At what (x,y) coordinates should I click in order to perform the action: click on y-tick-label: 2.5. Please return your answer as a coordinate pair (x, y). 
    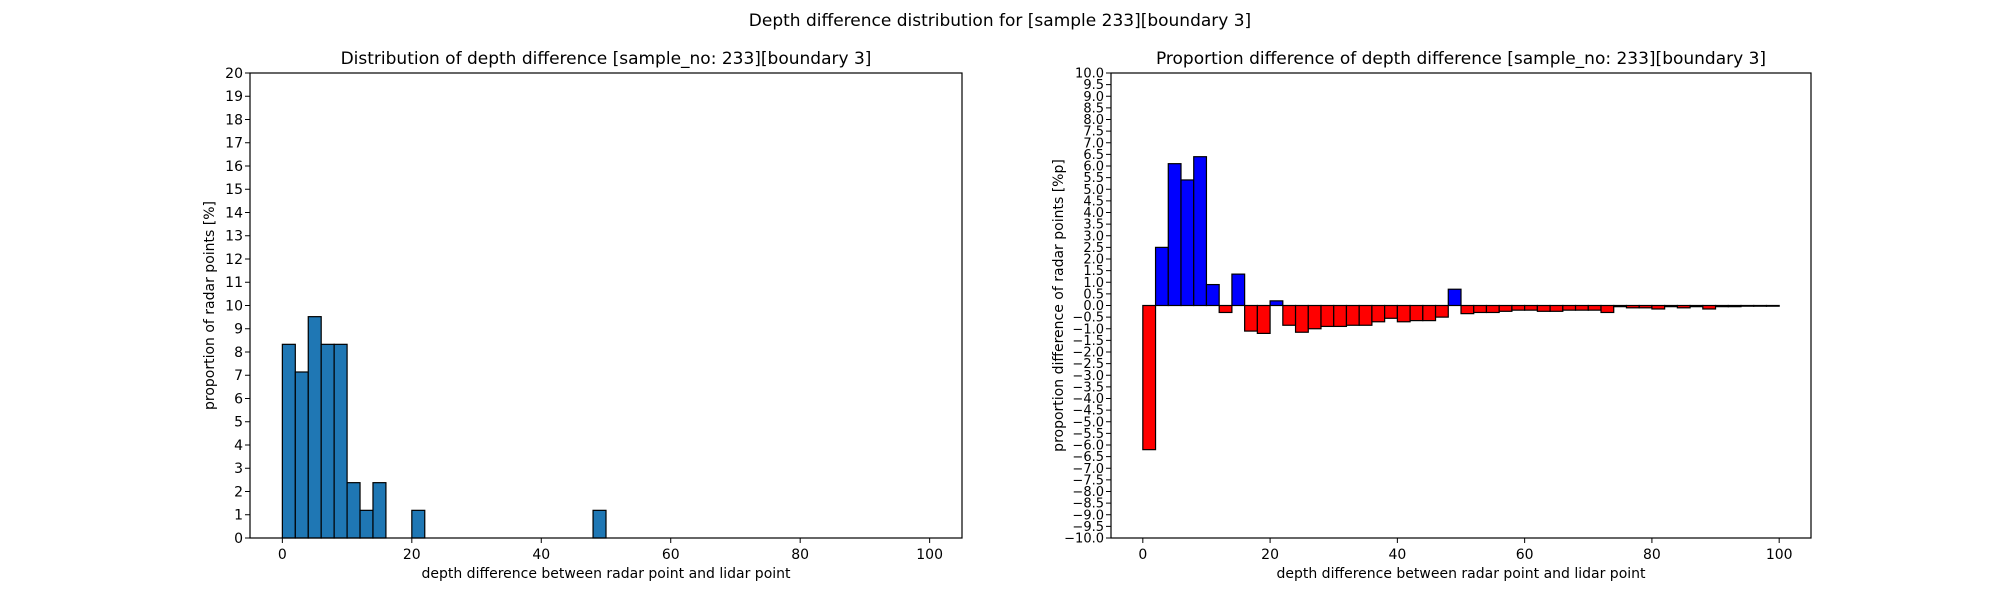
    Looking at the image, I should click on (1093, 248).